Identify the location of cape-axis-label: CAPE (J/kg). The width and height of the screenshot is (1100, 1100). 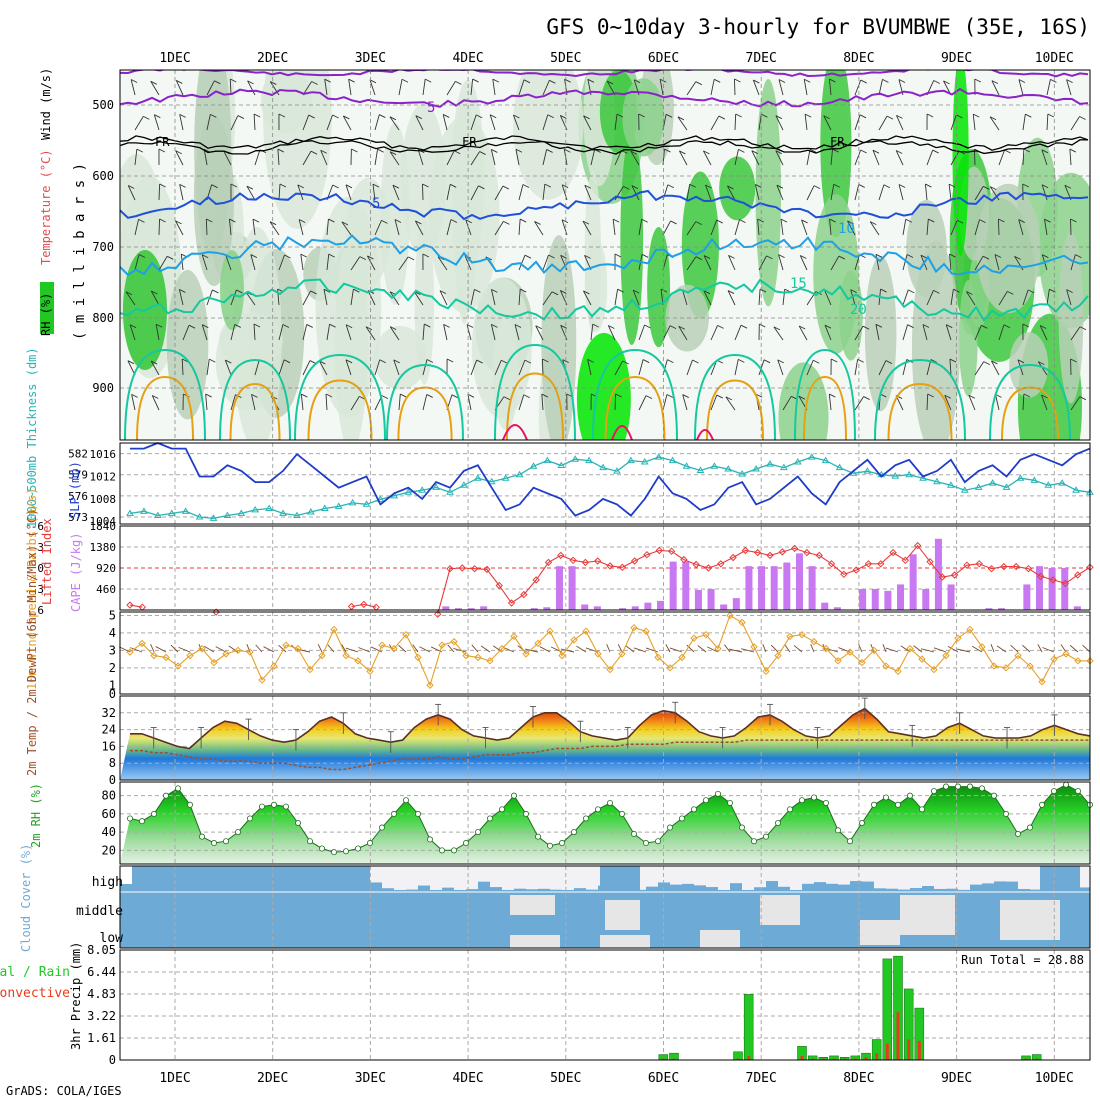
(76, 572).